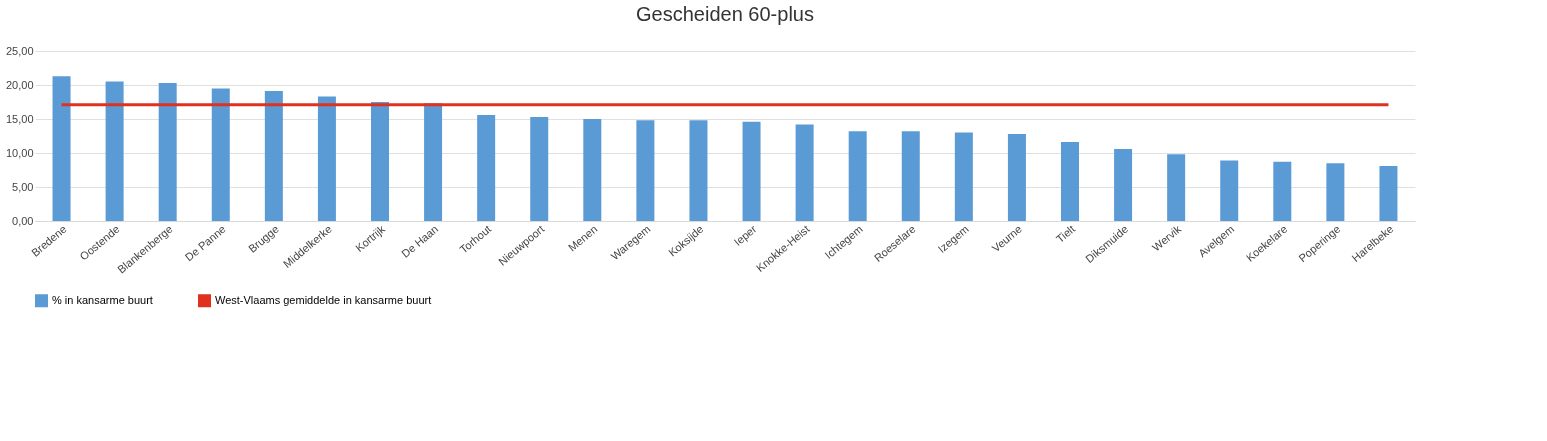 This screenshot has height=441, width=1547. What do you see at coordinates (23, 186) in the screenshot?
I see `y-tick-label: 5,00` at bounding box center [23, 186].